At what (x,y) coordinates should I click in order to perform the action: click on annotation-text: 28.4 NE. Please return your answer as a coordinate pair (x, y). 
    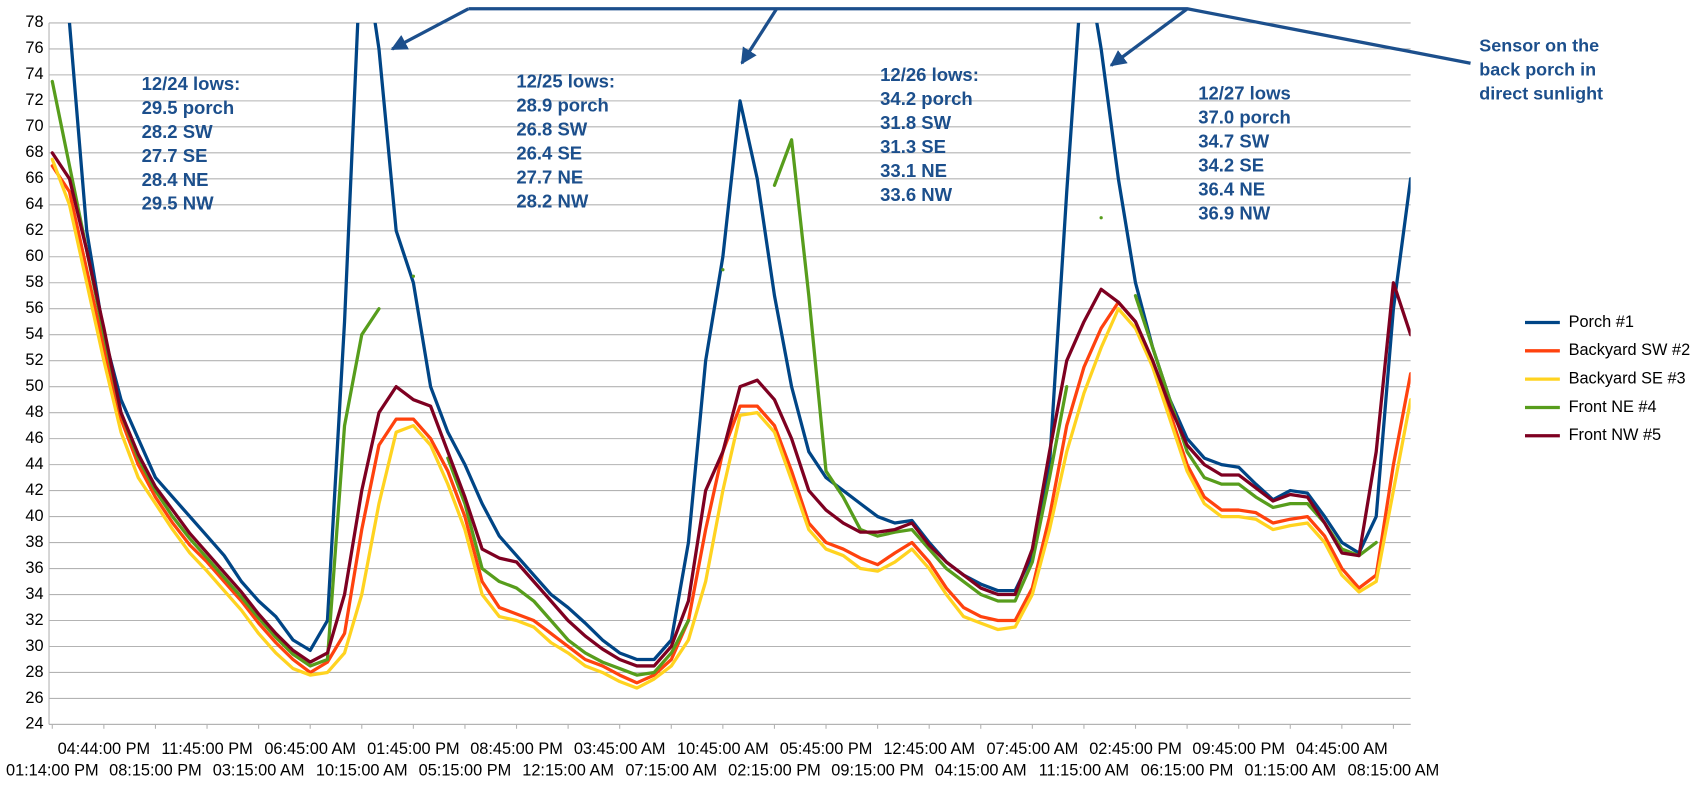
    Looking at the image, I should click on (175, 179).